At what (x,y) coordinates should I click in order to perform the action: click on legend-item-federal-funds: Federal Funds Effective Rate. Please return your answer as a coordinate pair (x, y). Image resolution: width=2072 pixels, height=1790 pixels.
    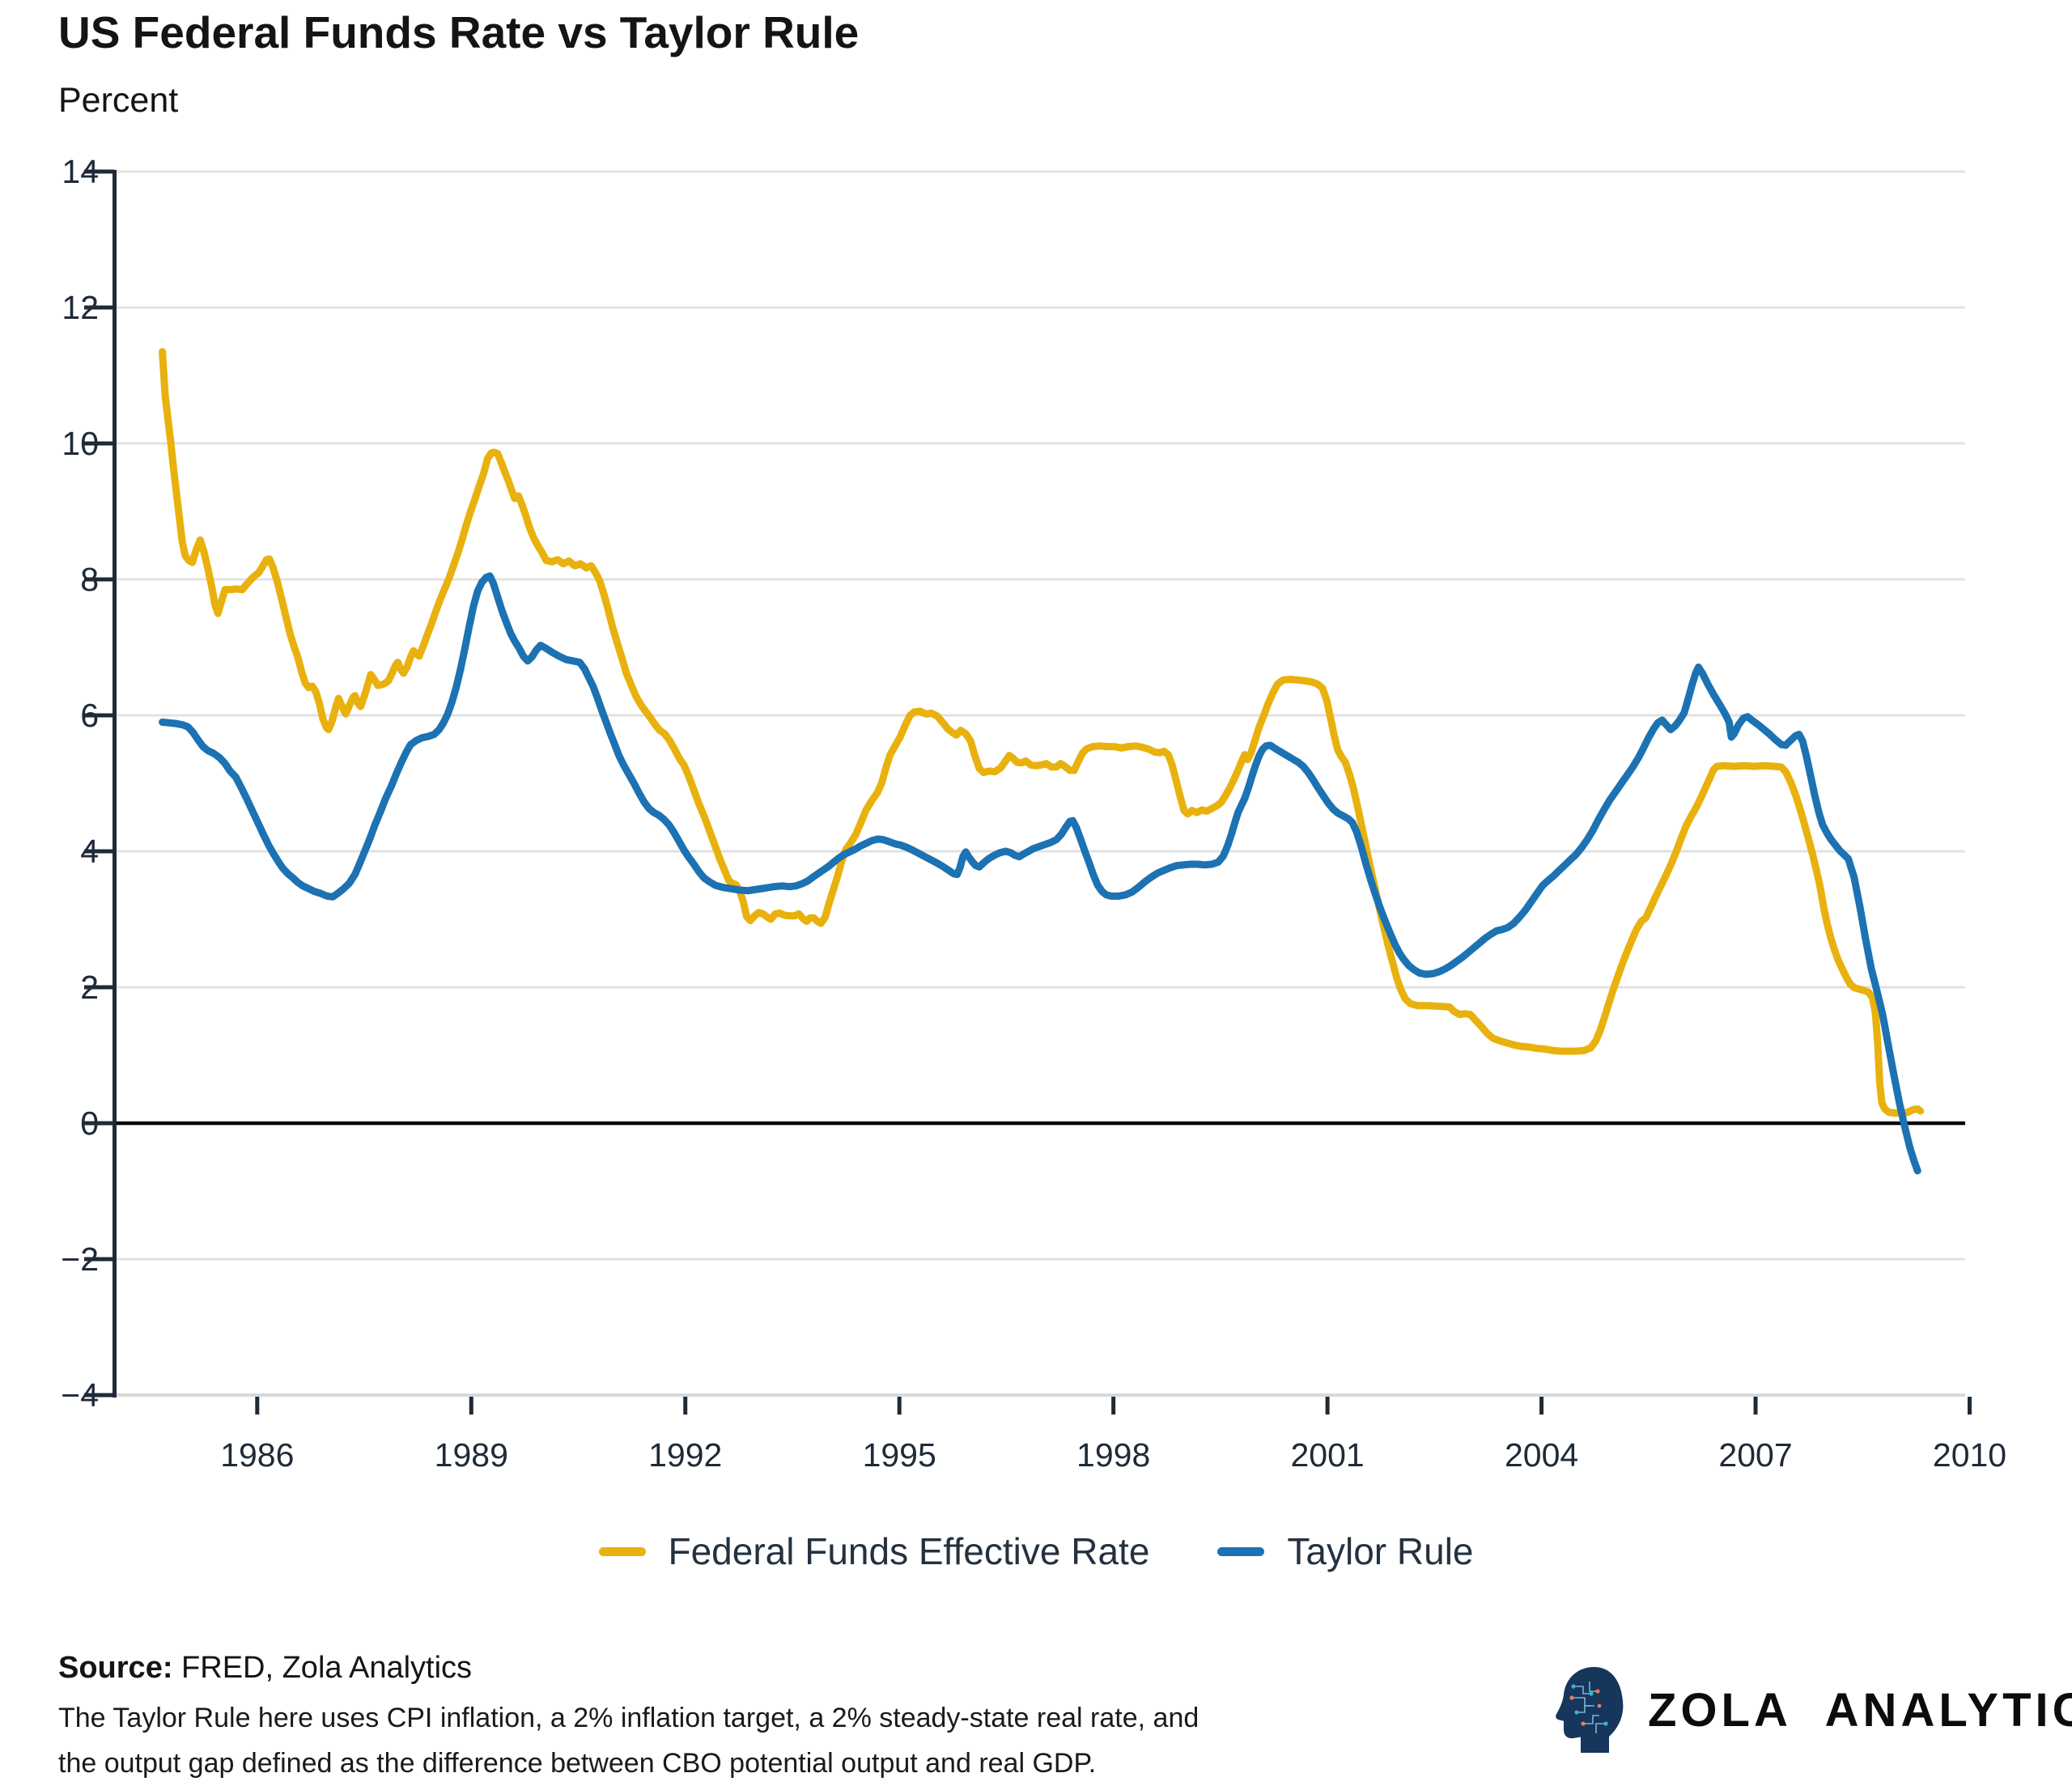
    Looking at the image, I should click on (874, 1551).